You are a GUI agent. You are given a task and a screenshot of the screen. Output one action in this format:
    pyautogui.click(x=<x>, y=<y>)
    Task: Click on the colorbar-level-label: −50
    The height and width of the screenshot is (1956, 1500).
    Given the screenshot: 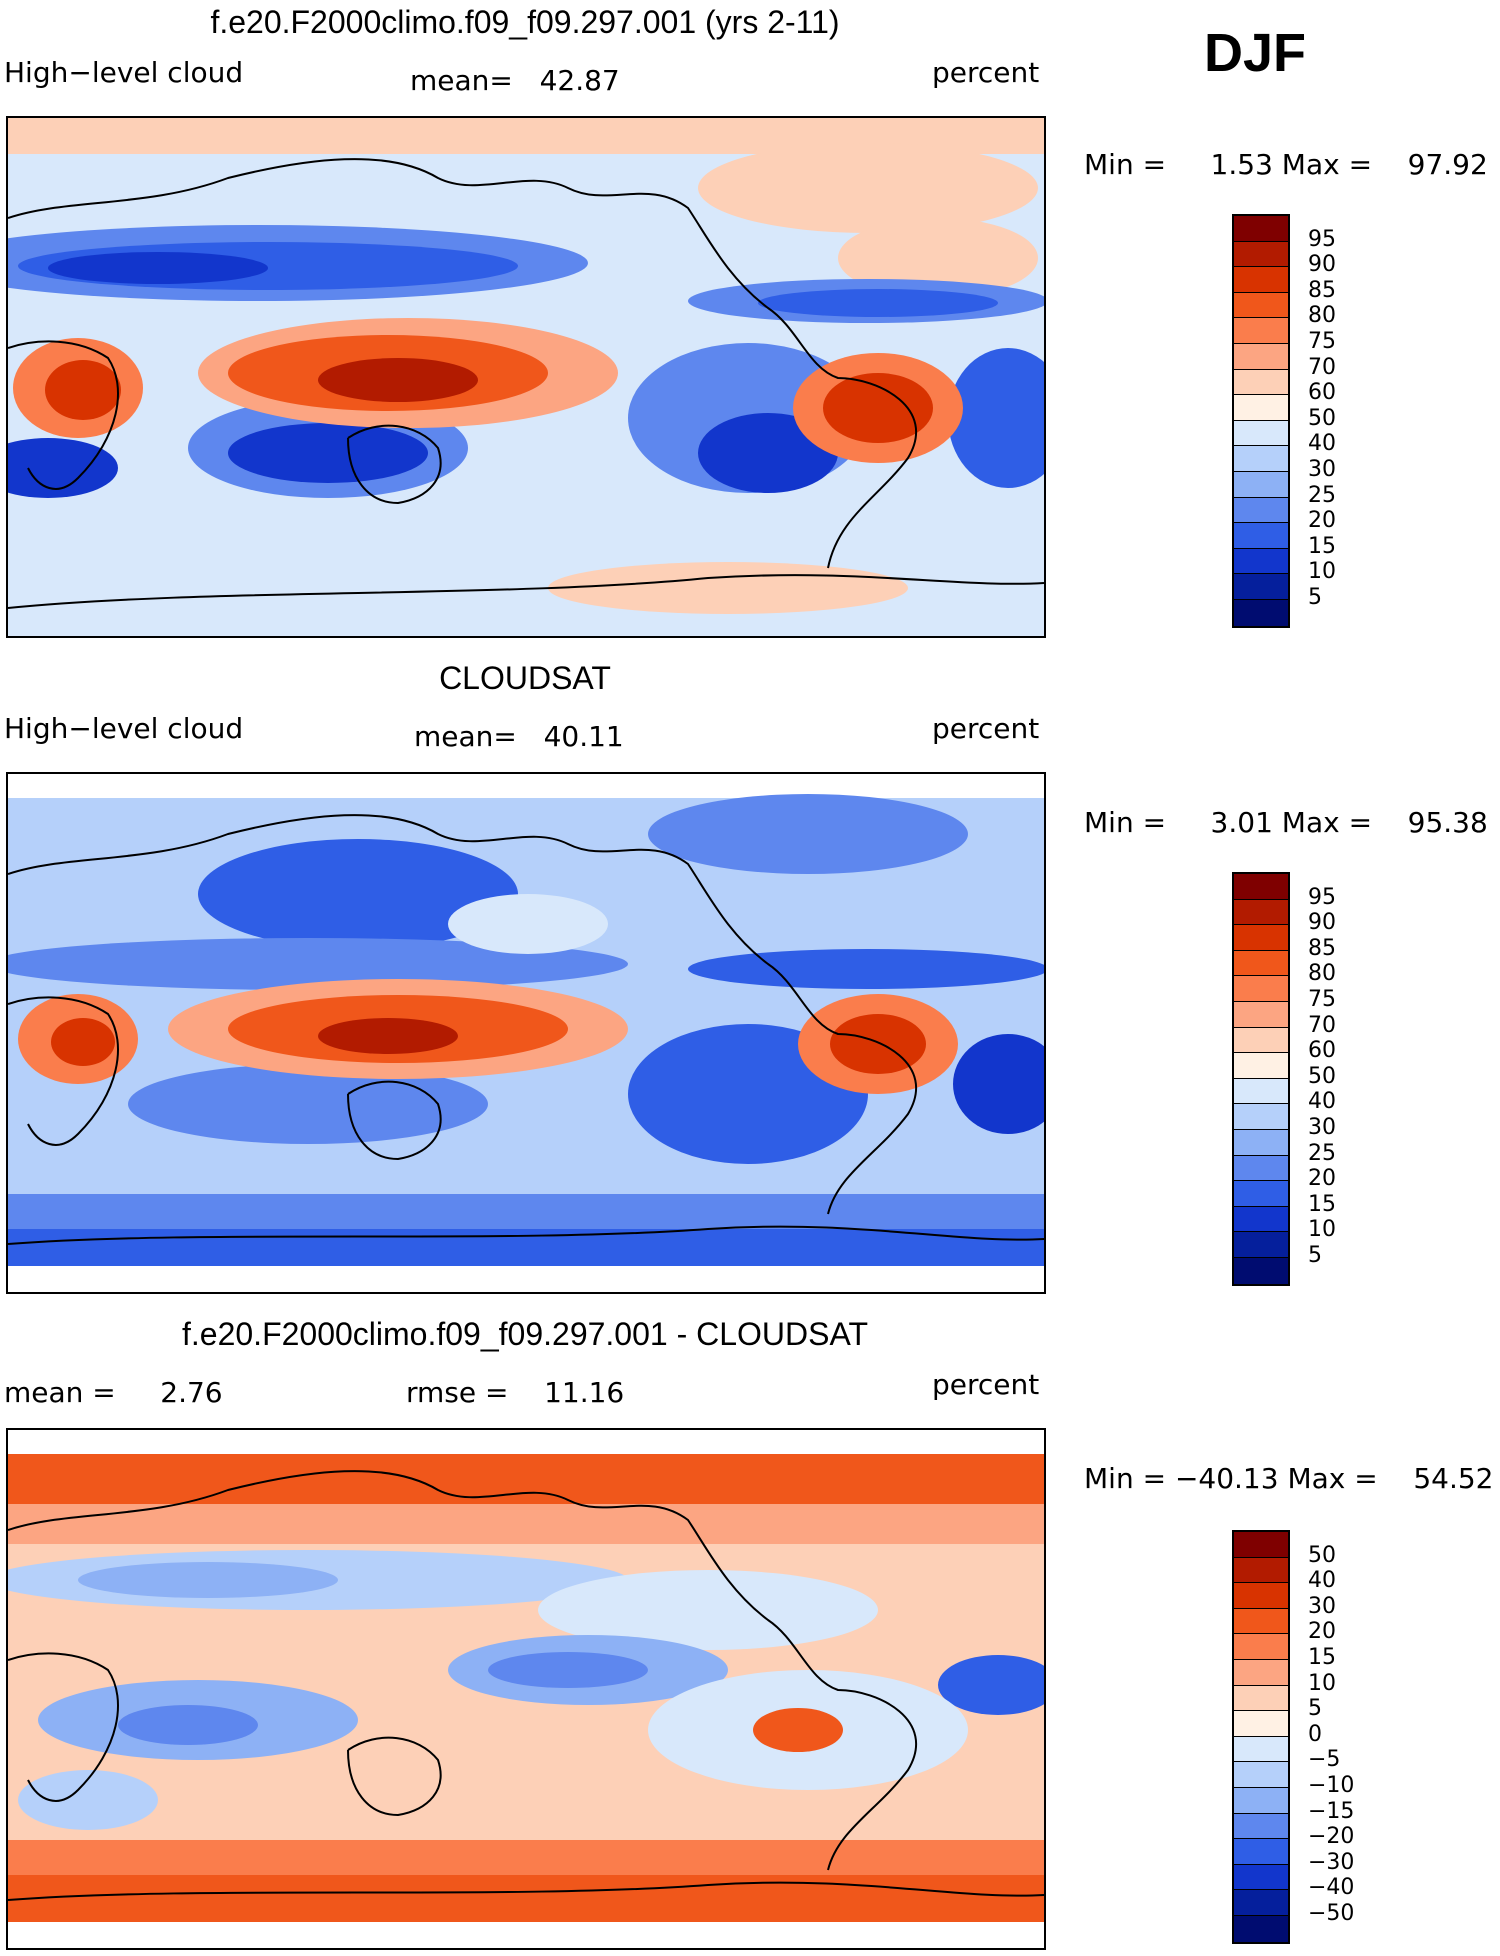 What is the action you would take?
    pyautogui.click(x=1331, y=1913)
    